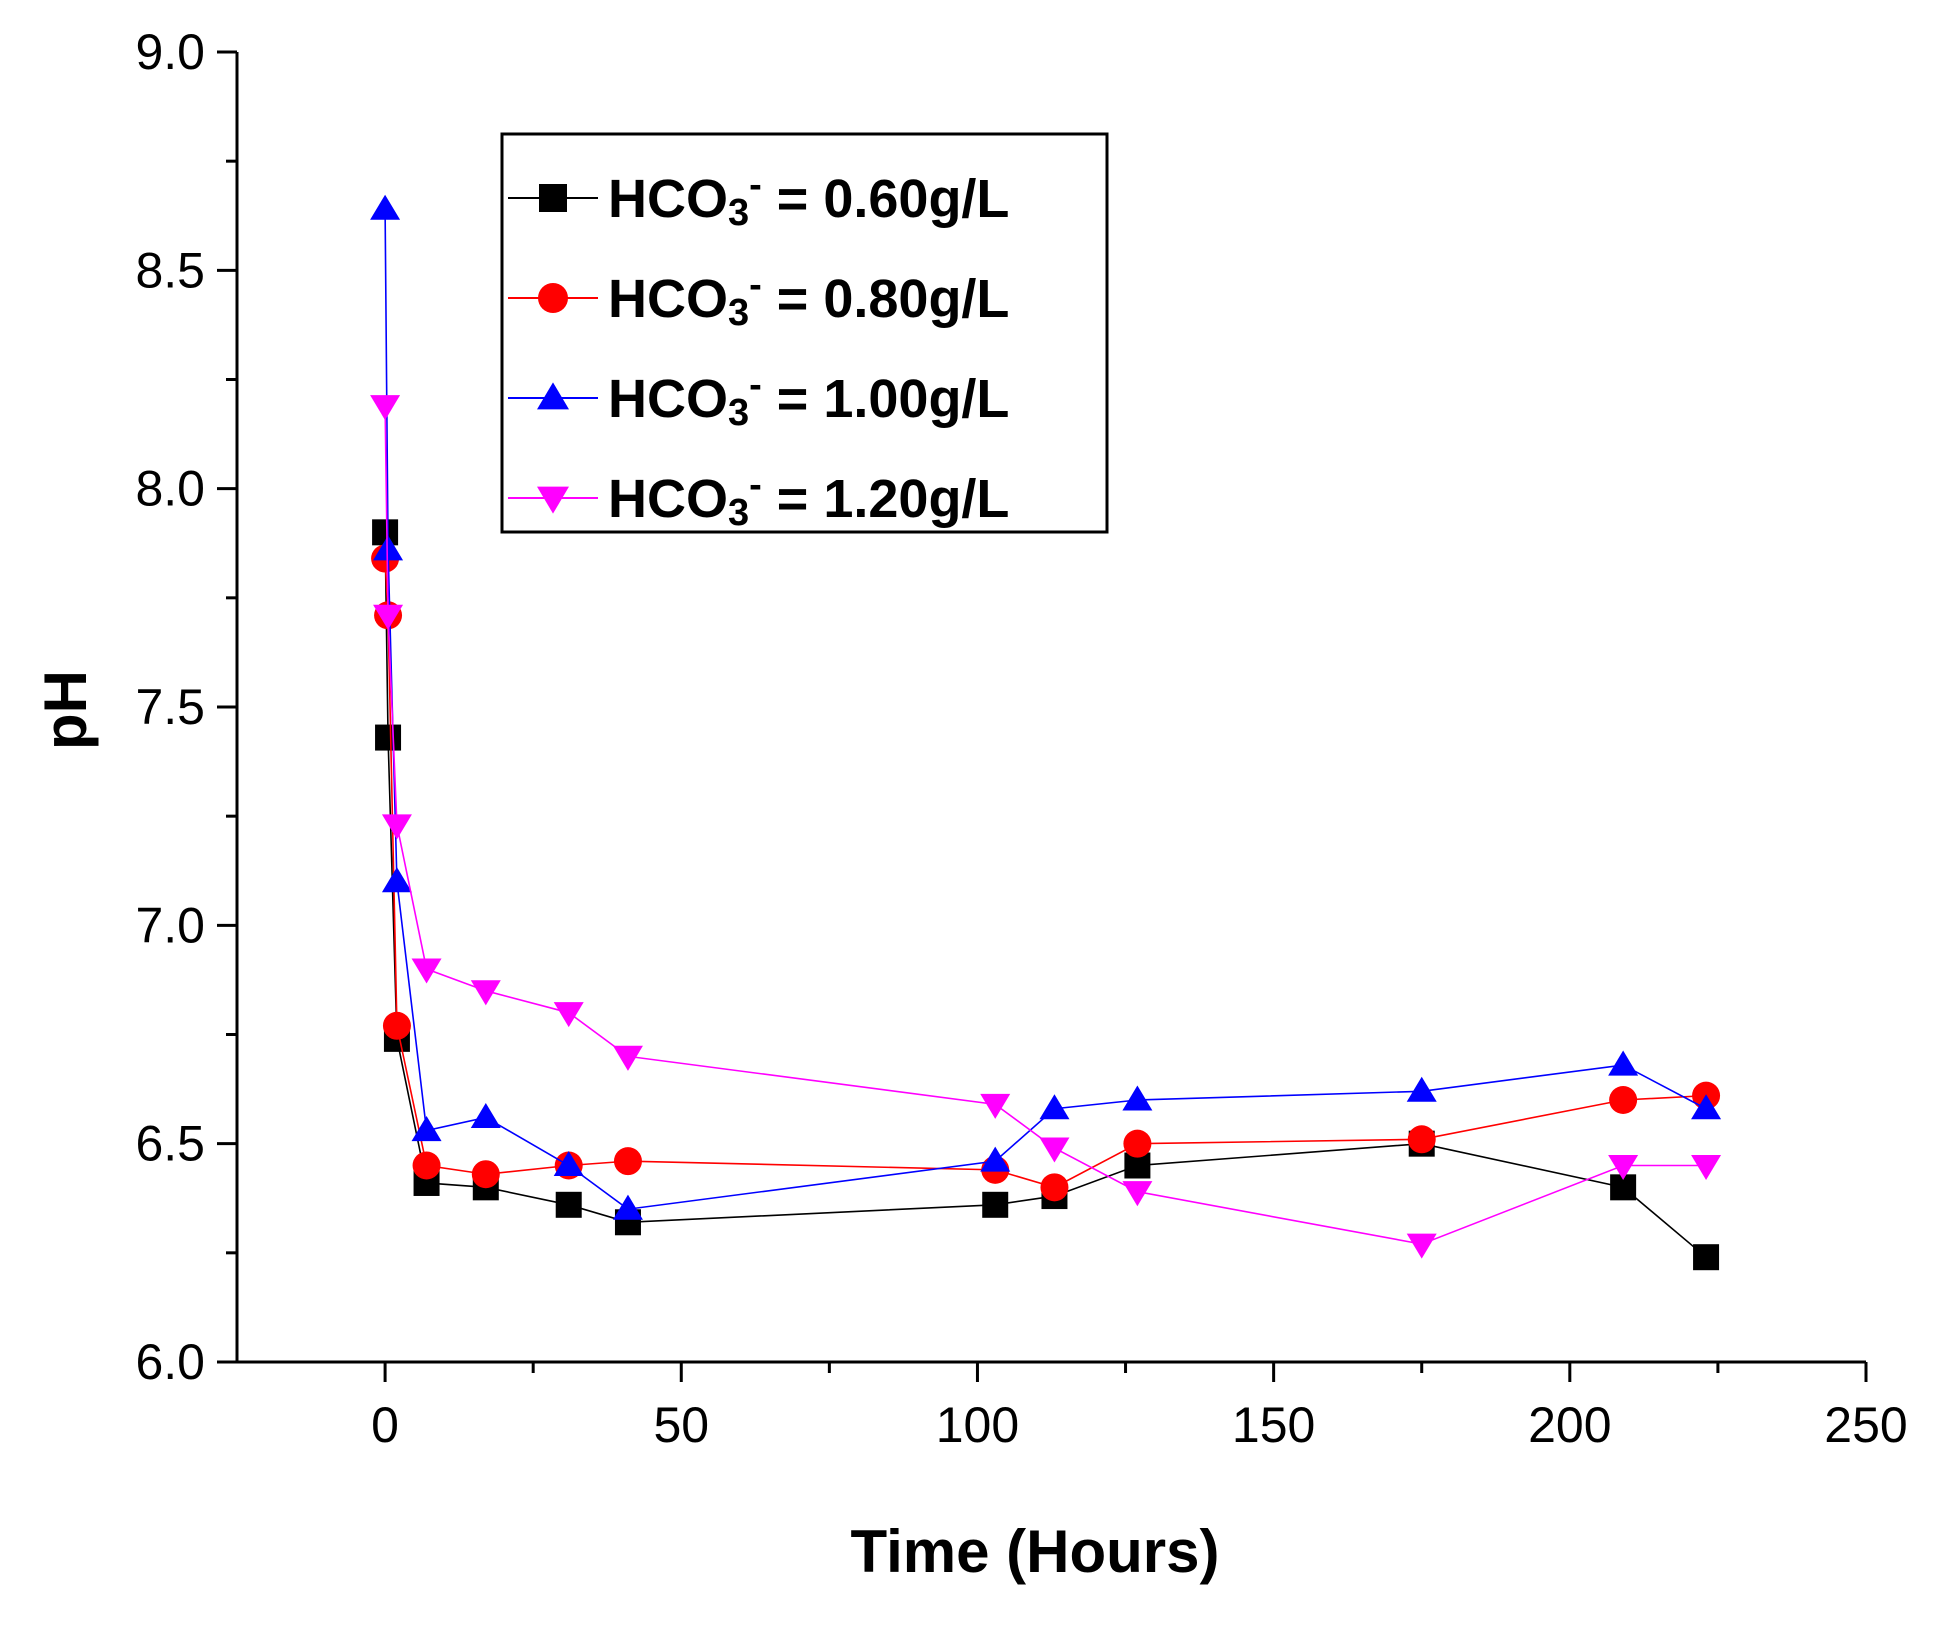 This screenshot has height=1625, width=1933. Describe the element at coordinates (170, 52) in the screenshot. I see `y-tick-label: 9.0` at that location.